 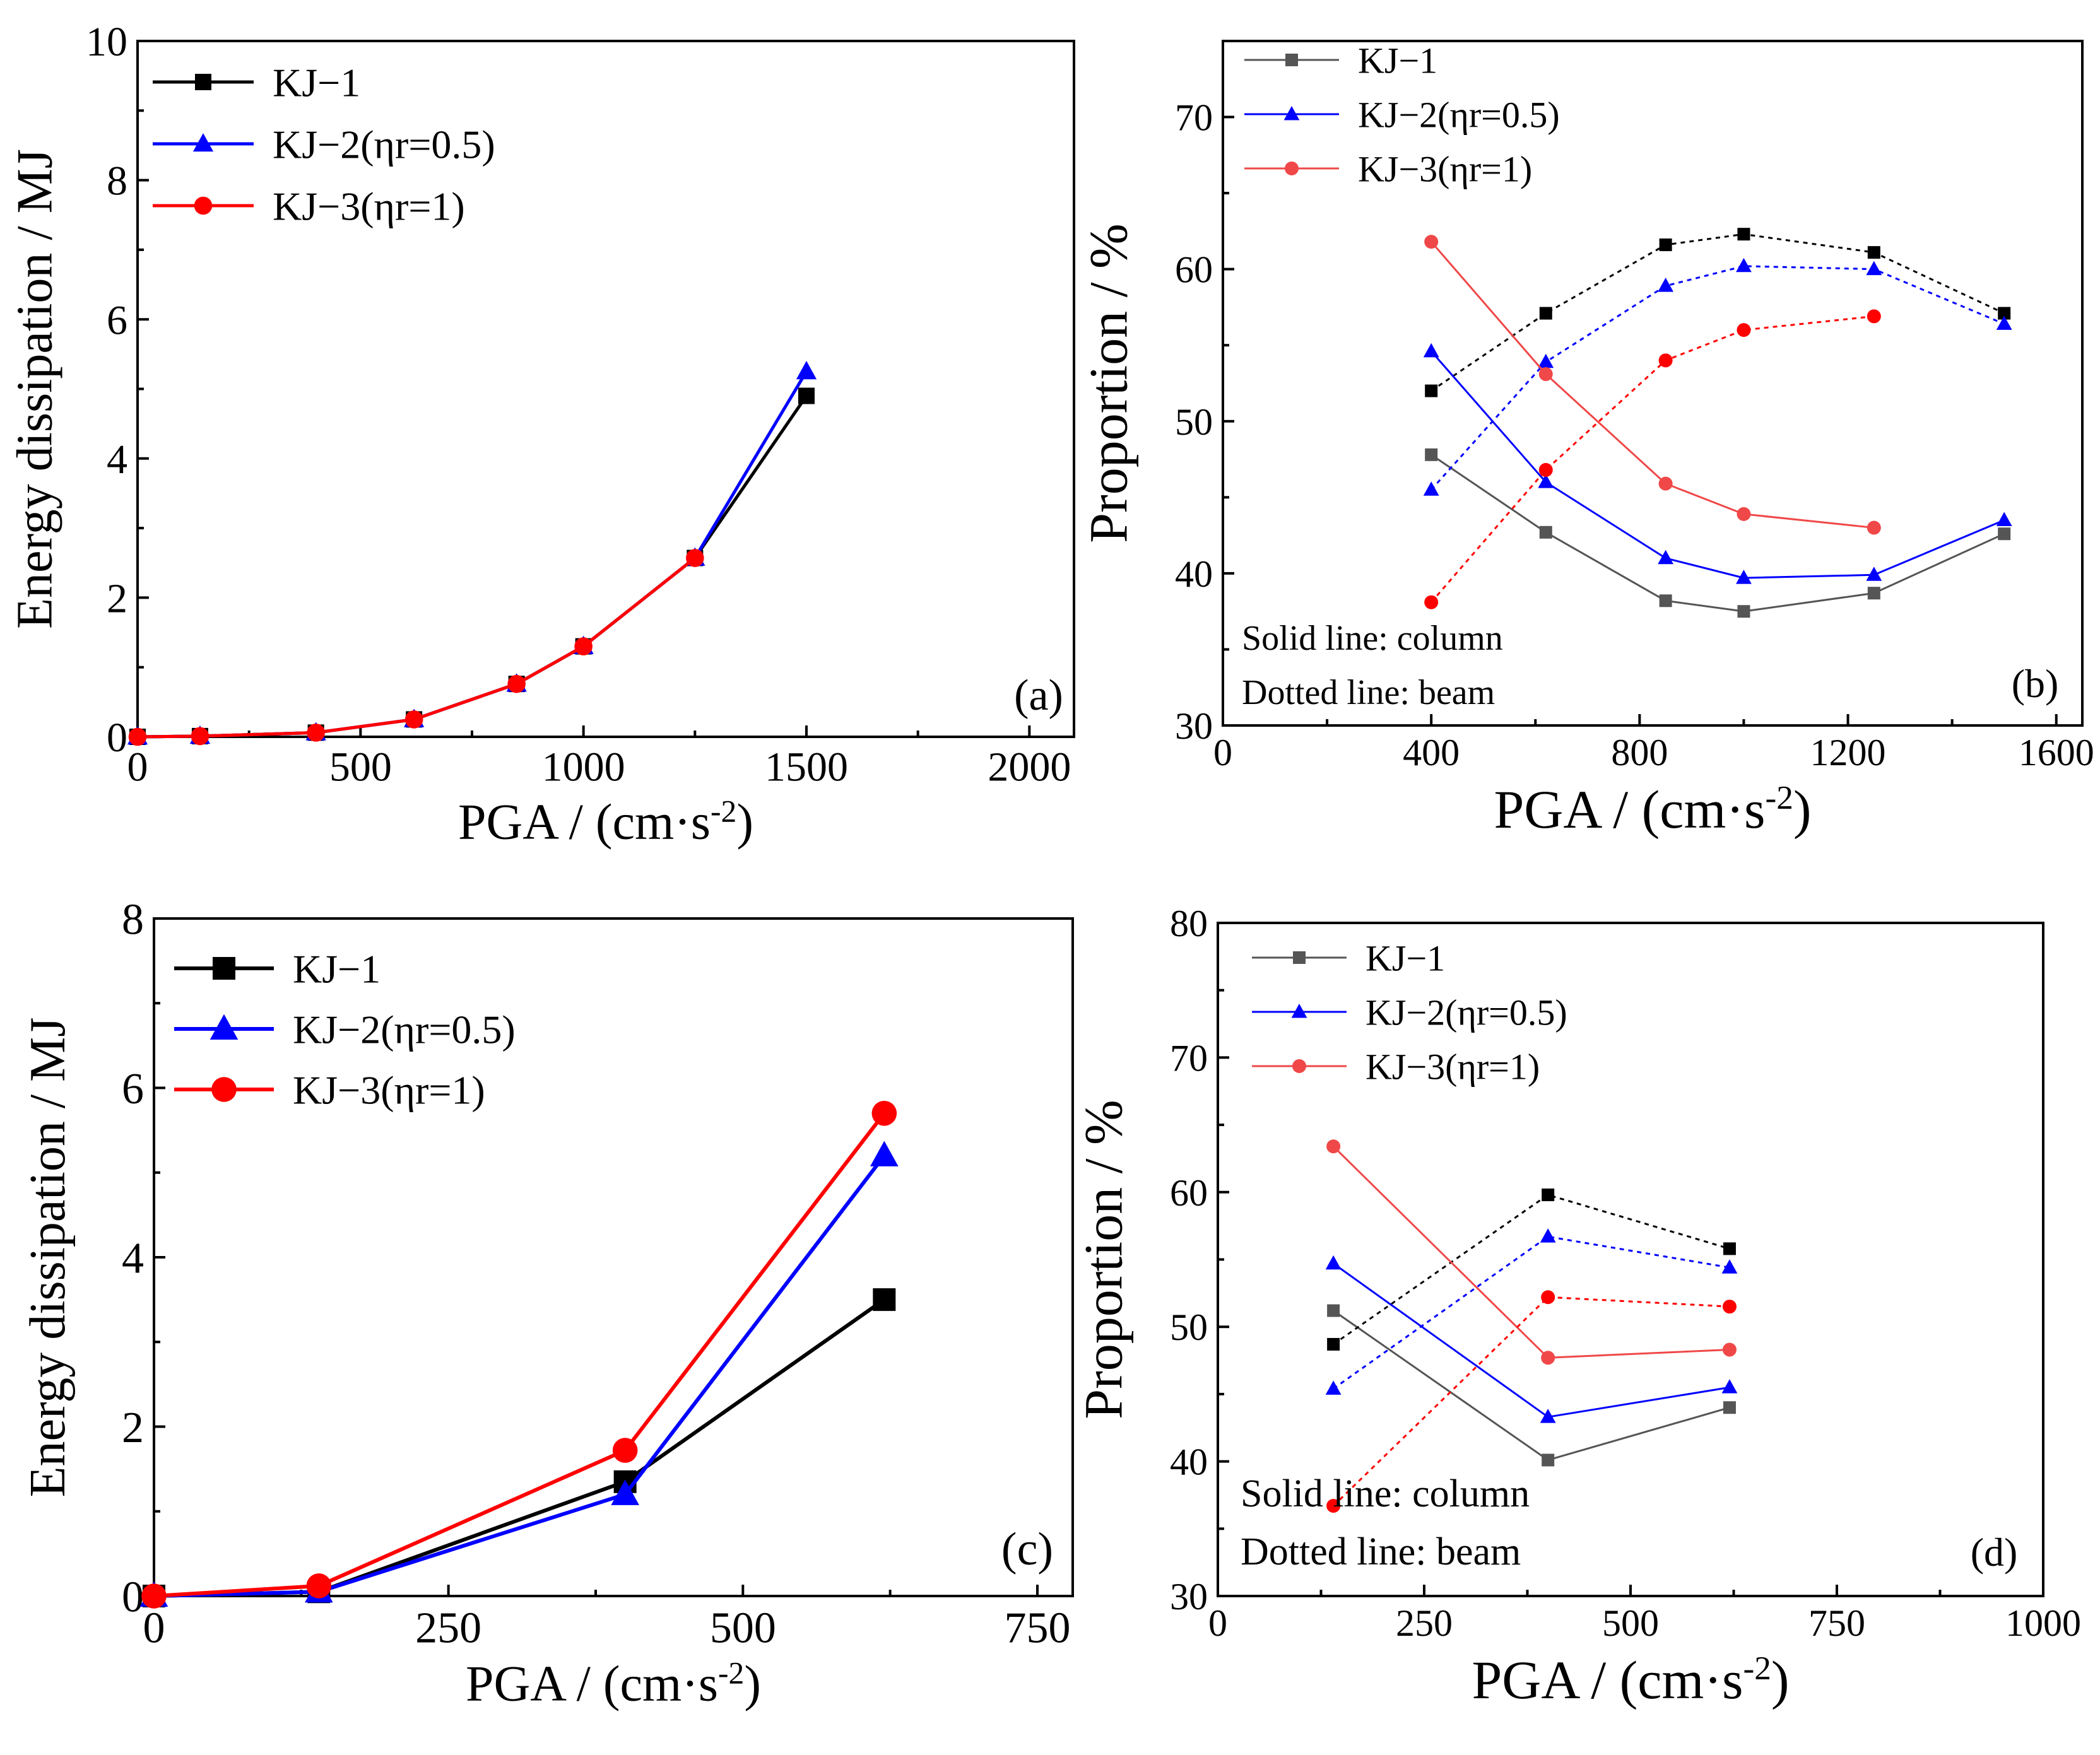 I want to click on x-tick-label: 2000, so click(x=1029, y=767).